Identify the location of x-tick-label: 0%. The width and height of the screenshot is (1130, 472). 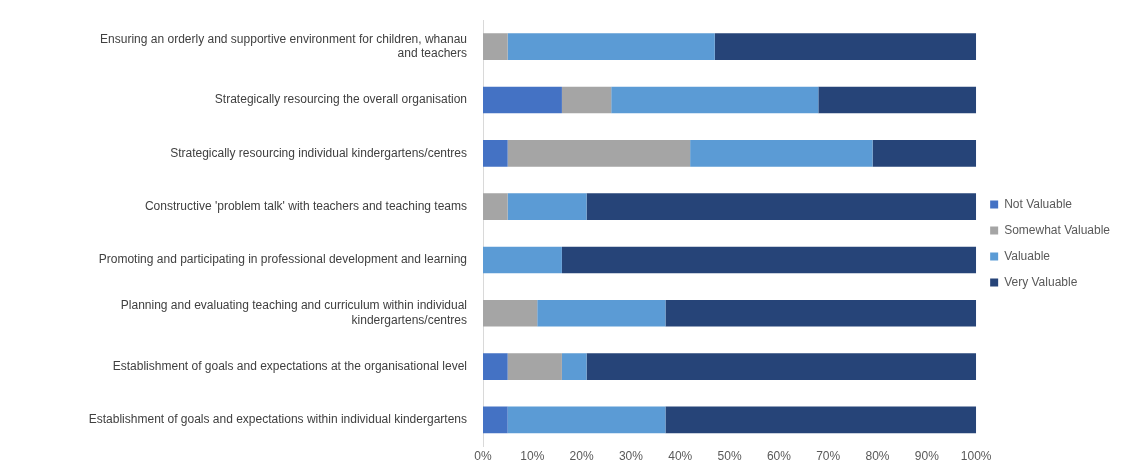
(483, 456).